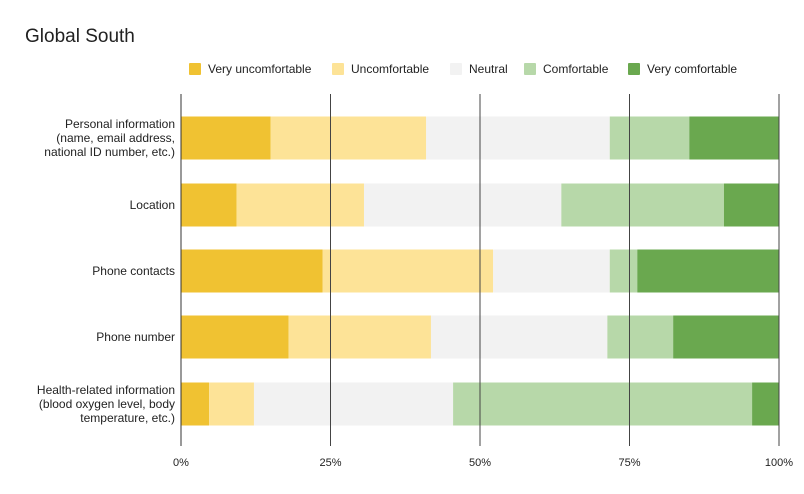 The image size is (804, 494). Describe the element at coordinates (109, 152) in the screenshot. I see `category-label: national ID number, etc.)` at that location.